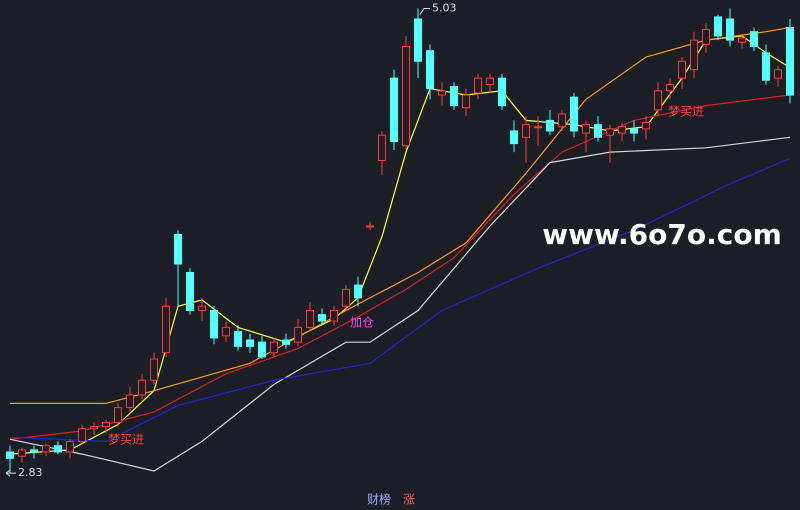  Describe the element at coordinates (10, 473) in the screenshot. I see `min-pointer` at that location.